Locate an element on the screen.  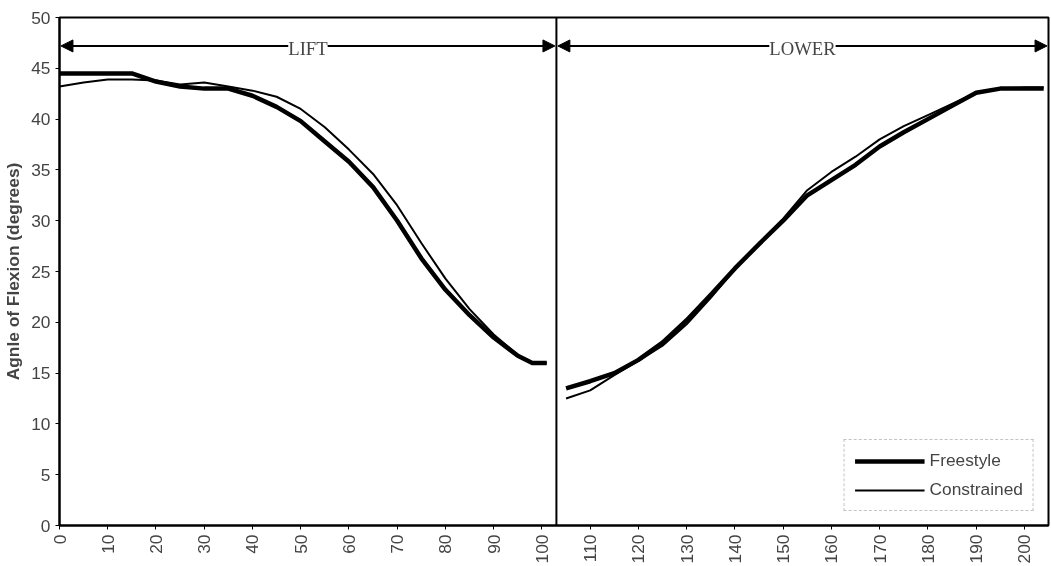
x-tick-label: 50 is located at coordinates (300, 544).